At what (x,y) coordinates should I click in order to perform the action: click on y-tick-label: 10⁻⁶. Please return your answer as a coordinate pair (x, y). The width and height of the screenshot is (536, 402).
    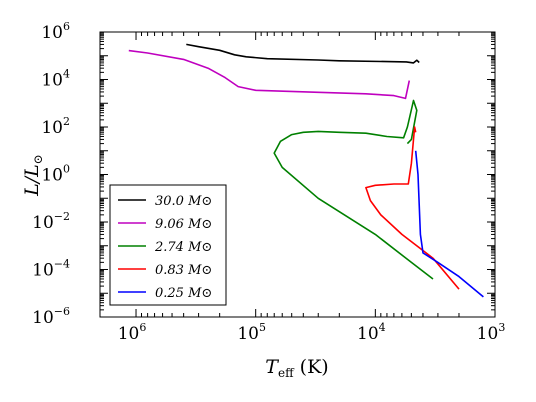
    Looking at the image, I should click on (51, 316).